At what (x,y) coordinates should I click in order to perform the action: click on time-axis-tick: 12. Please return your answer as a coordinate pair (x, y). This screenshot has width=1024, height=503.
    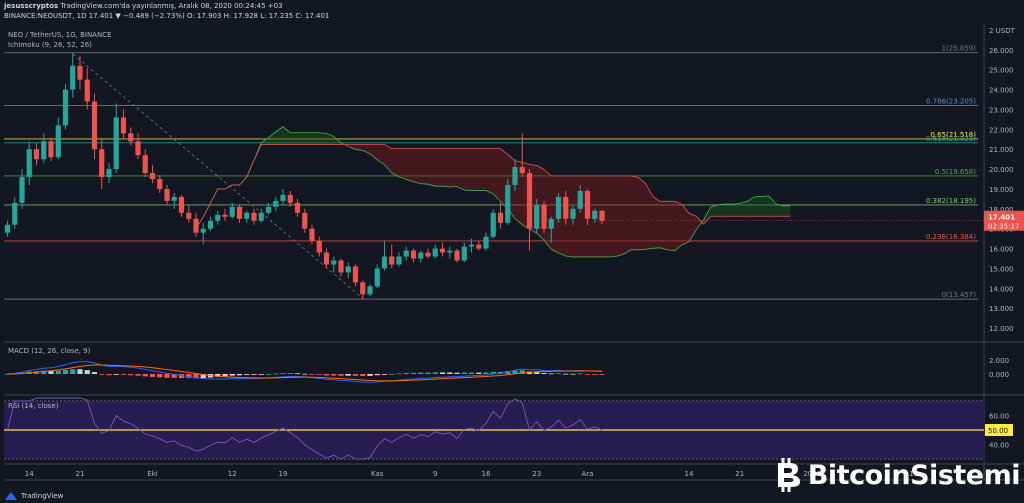
    Looking at the image, I should click on (232, 474).